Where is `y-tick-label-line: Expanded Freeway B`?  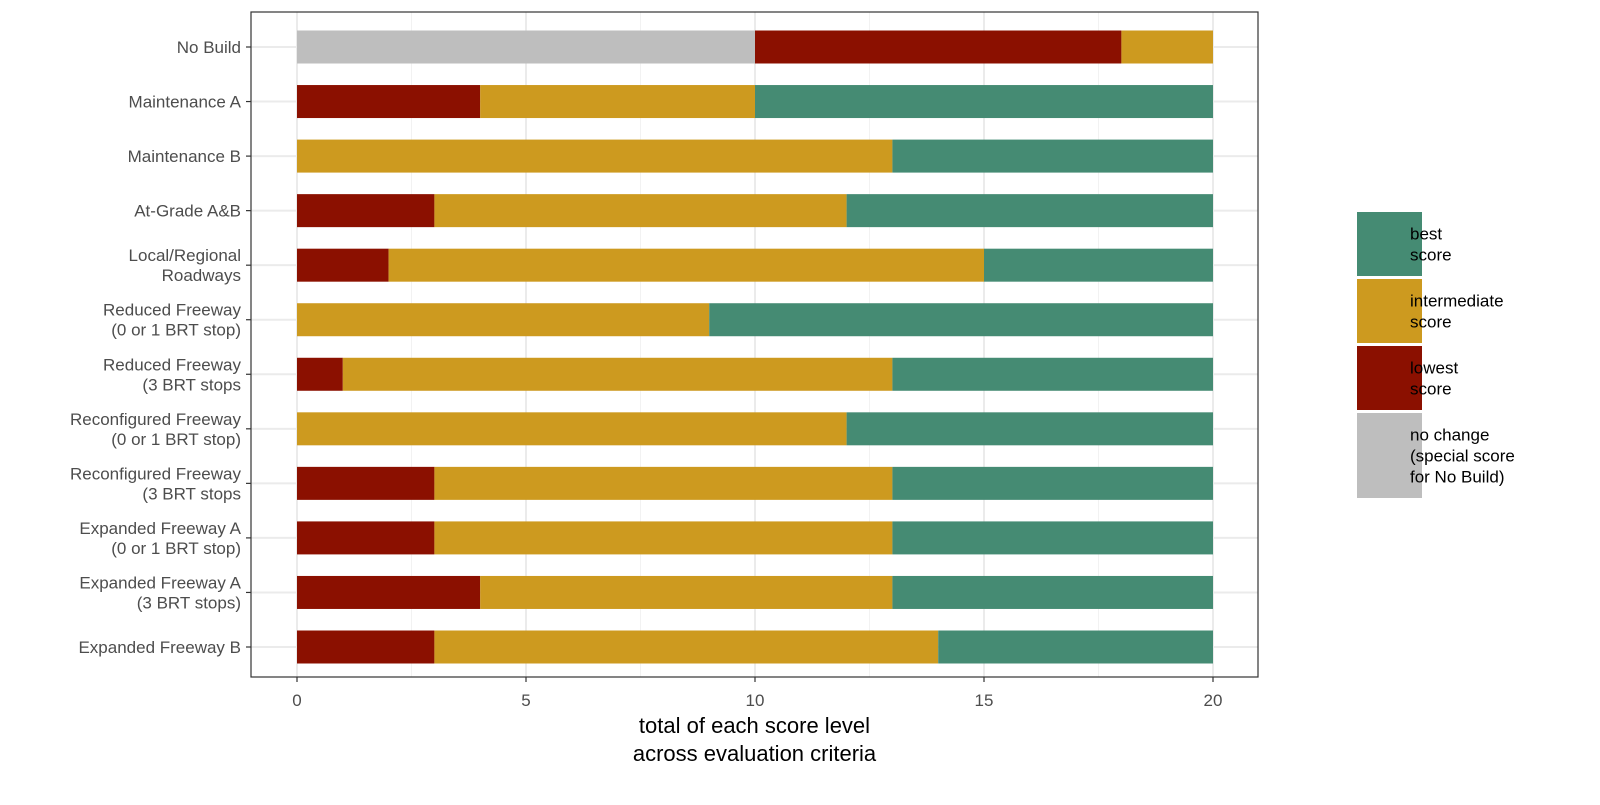 y-tick-label-line: Expanded Freeway B is located at coordinates (159, 647).